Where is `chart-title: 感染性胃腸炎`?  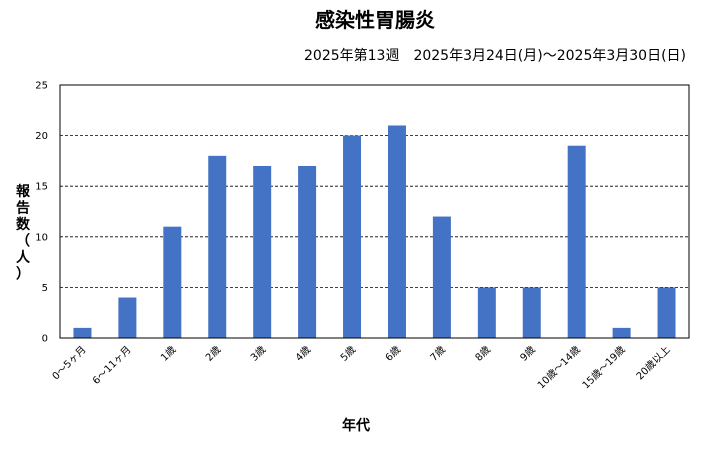 chart-title: 感染性胃腸炎 is located at coordinates (375, 20).